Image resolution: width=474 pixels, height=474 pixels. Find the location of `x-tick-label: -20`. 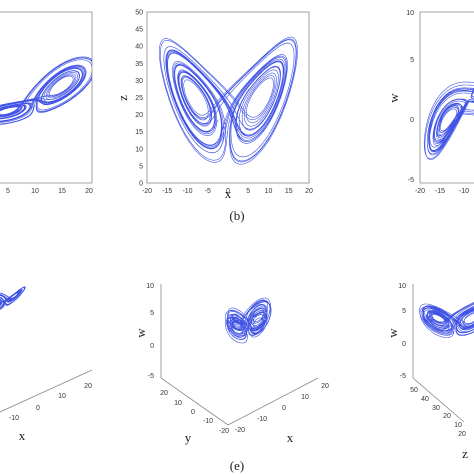

x-tick-label: -20 is located at coordinates (147, 191).